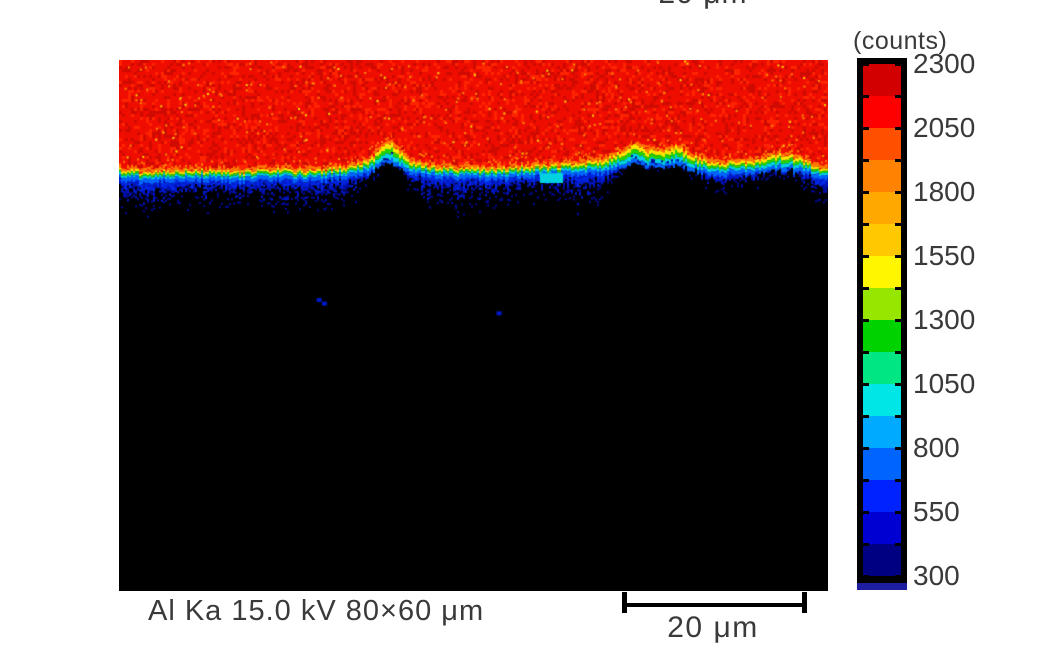 This screenshot has width=1054, height=652. What do you see at coordinates (715, 605) in the screenshot?
I see `scale-bar-line` at bounding box center [715, 605].